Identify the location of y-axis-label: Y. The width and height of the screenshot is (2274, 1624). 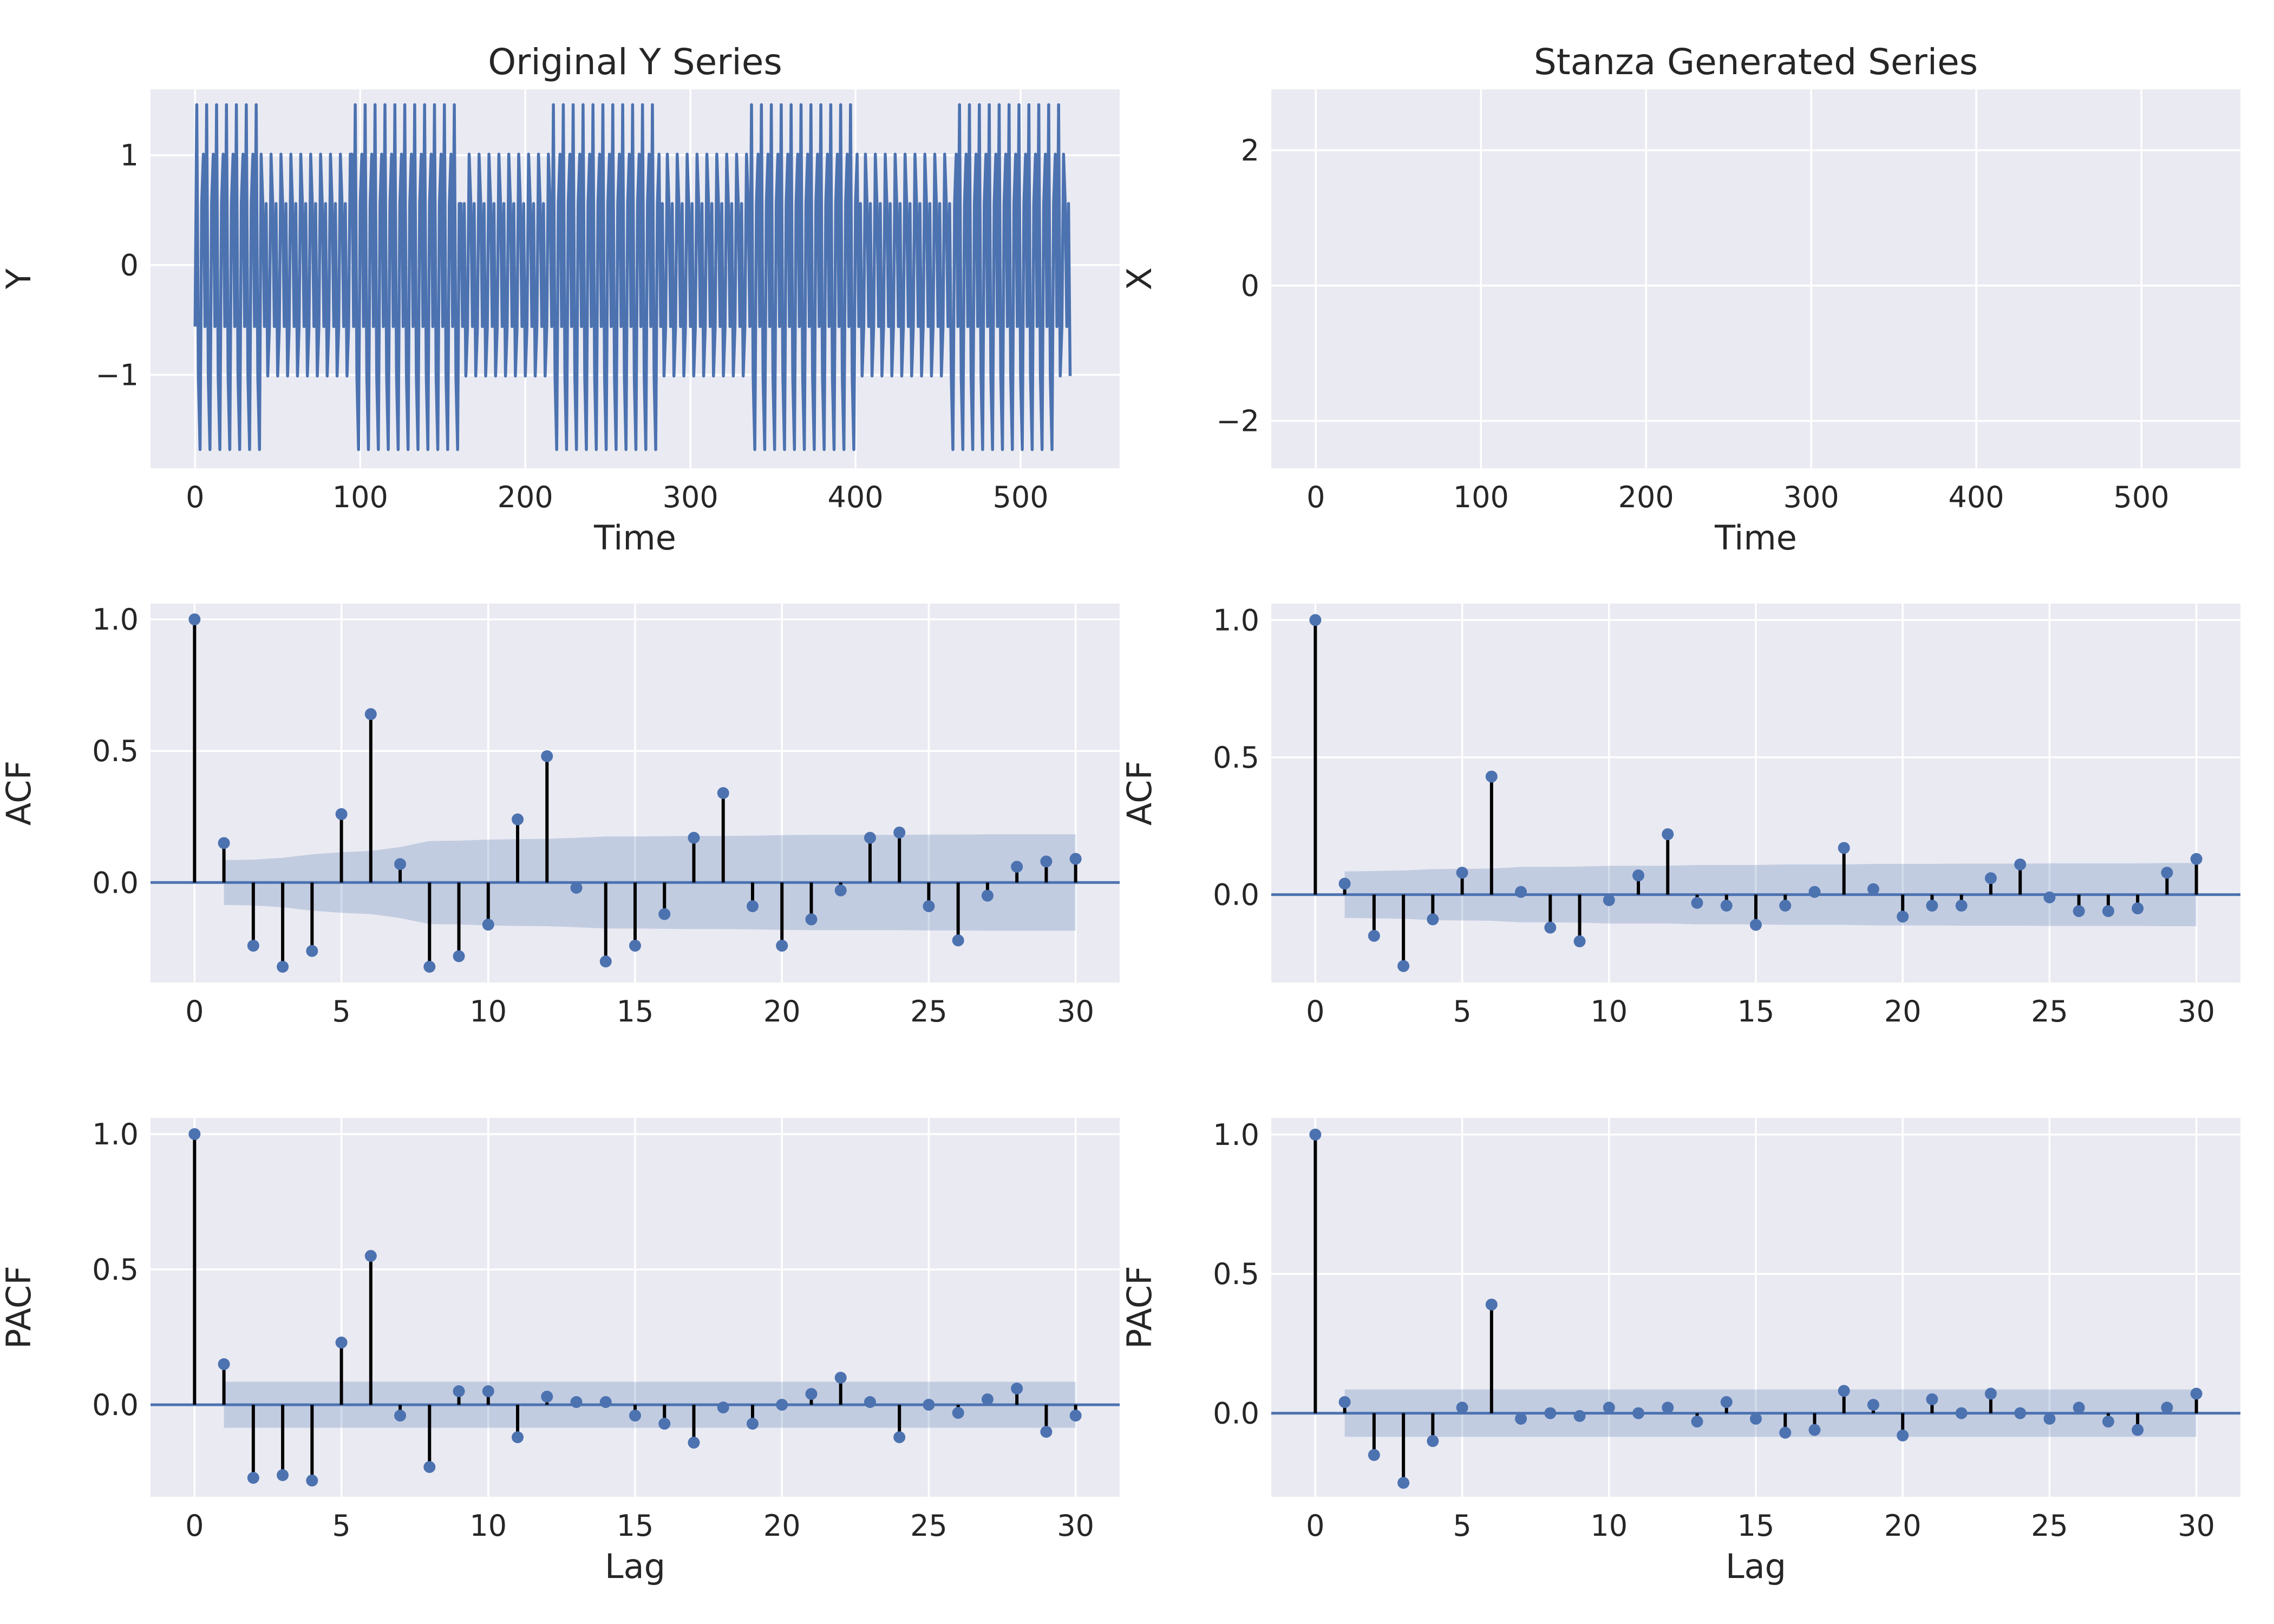
(19, 279).